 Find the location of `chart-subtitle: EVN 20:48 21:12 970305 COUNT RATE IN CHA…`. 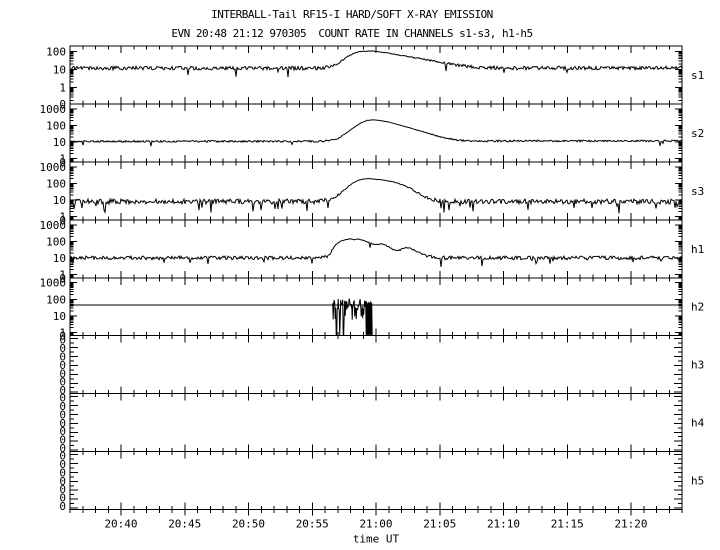

chart-subtitle: EVN 20:48 21:12 970305 COUNT RATE IN CHA… is located at coordinates (352, 33).